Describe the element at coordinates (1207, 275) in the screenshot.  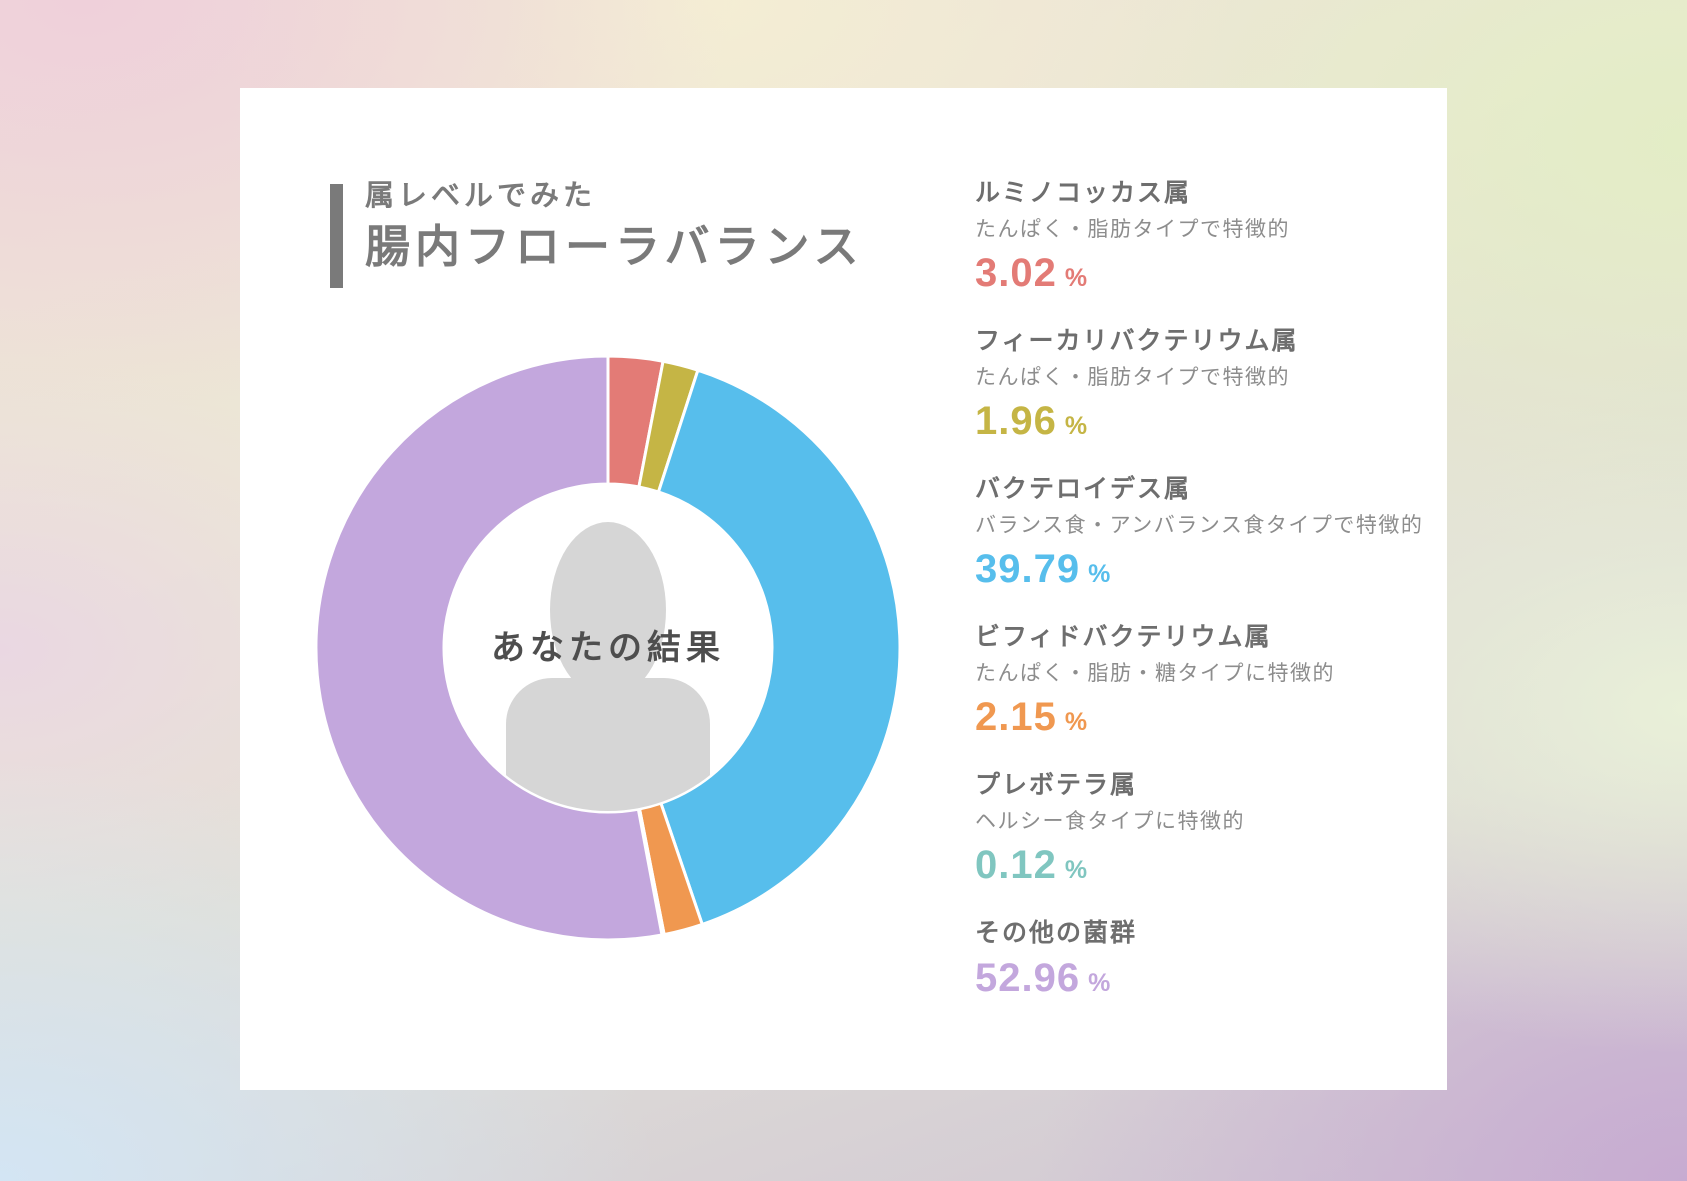
I see `legend-item-value: 3.02%` at that location.